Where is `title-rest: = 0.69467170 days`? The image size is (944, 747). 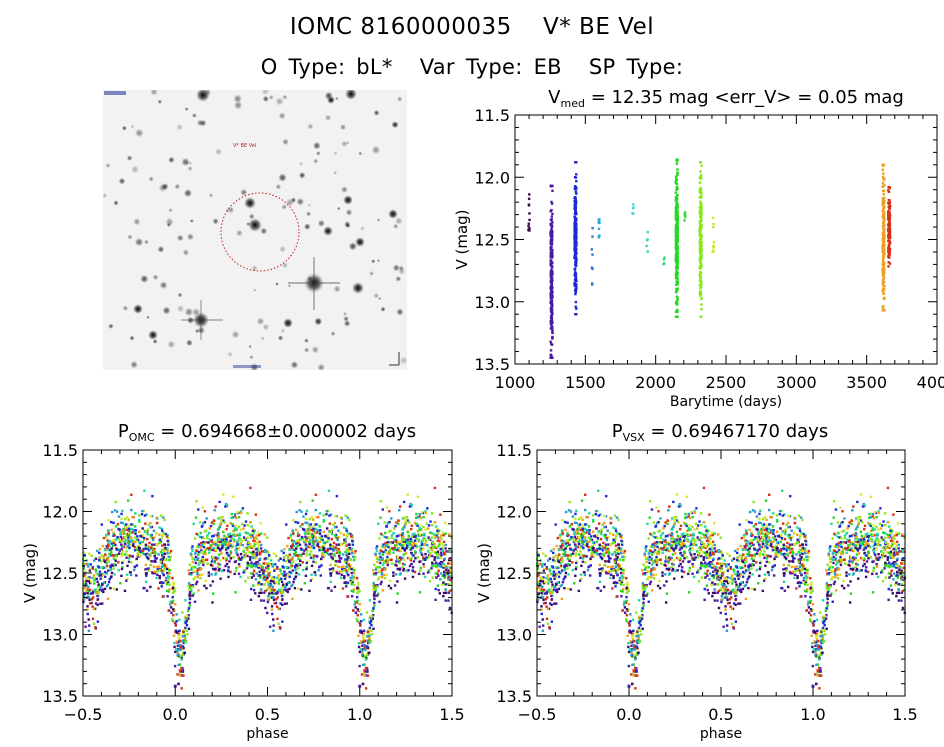
title-rest: = 0.69467170 days is located at coordinates (737, 431).